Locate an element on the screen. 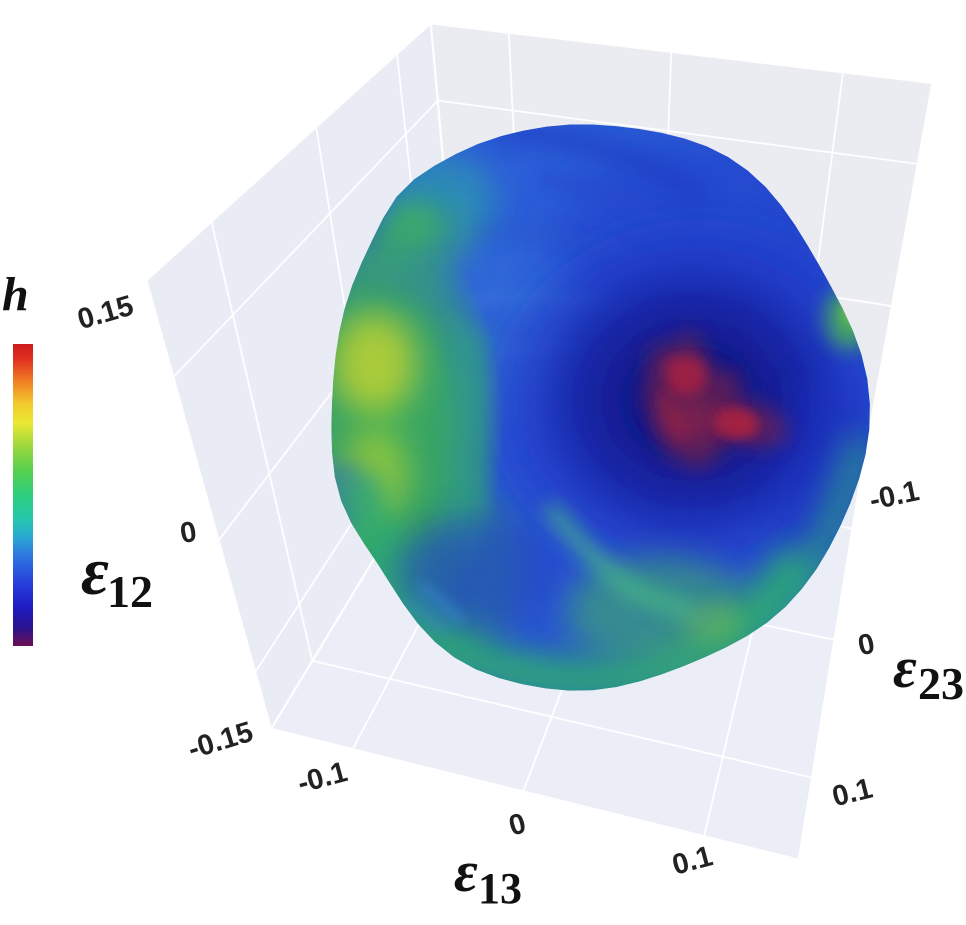 Image resolution: width=966 pixels, height=925 pixels. svg-text: 13 is located at coordinates (500, 888).